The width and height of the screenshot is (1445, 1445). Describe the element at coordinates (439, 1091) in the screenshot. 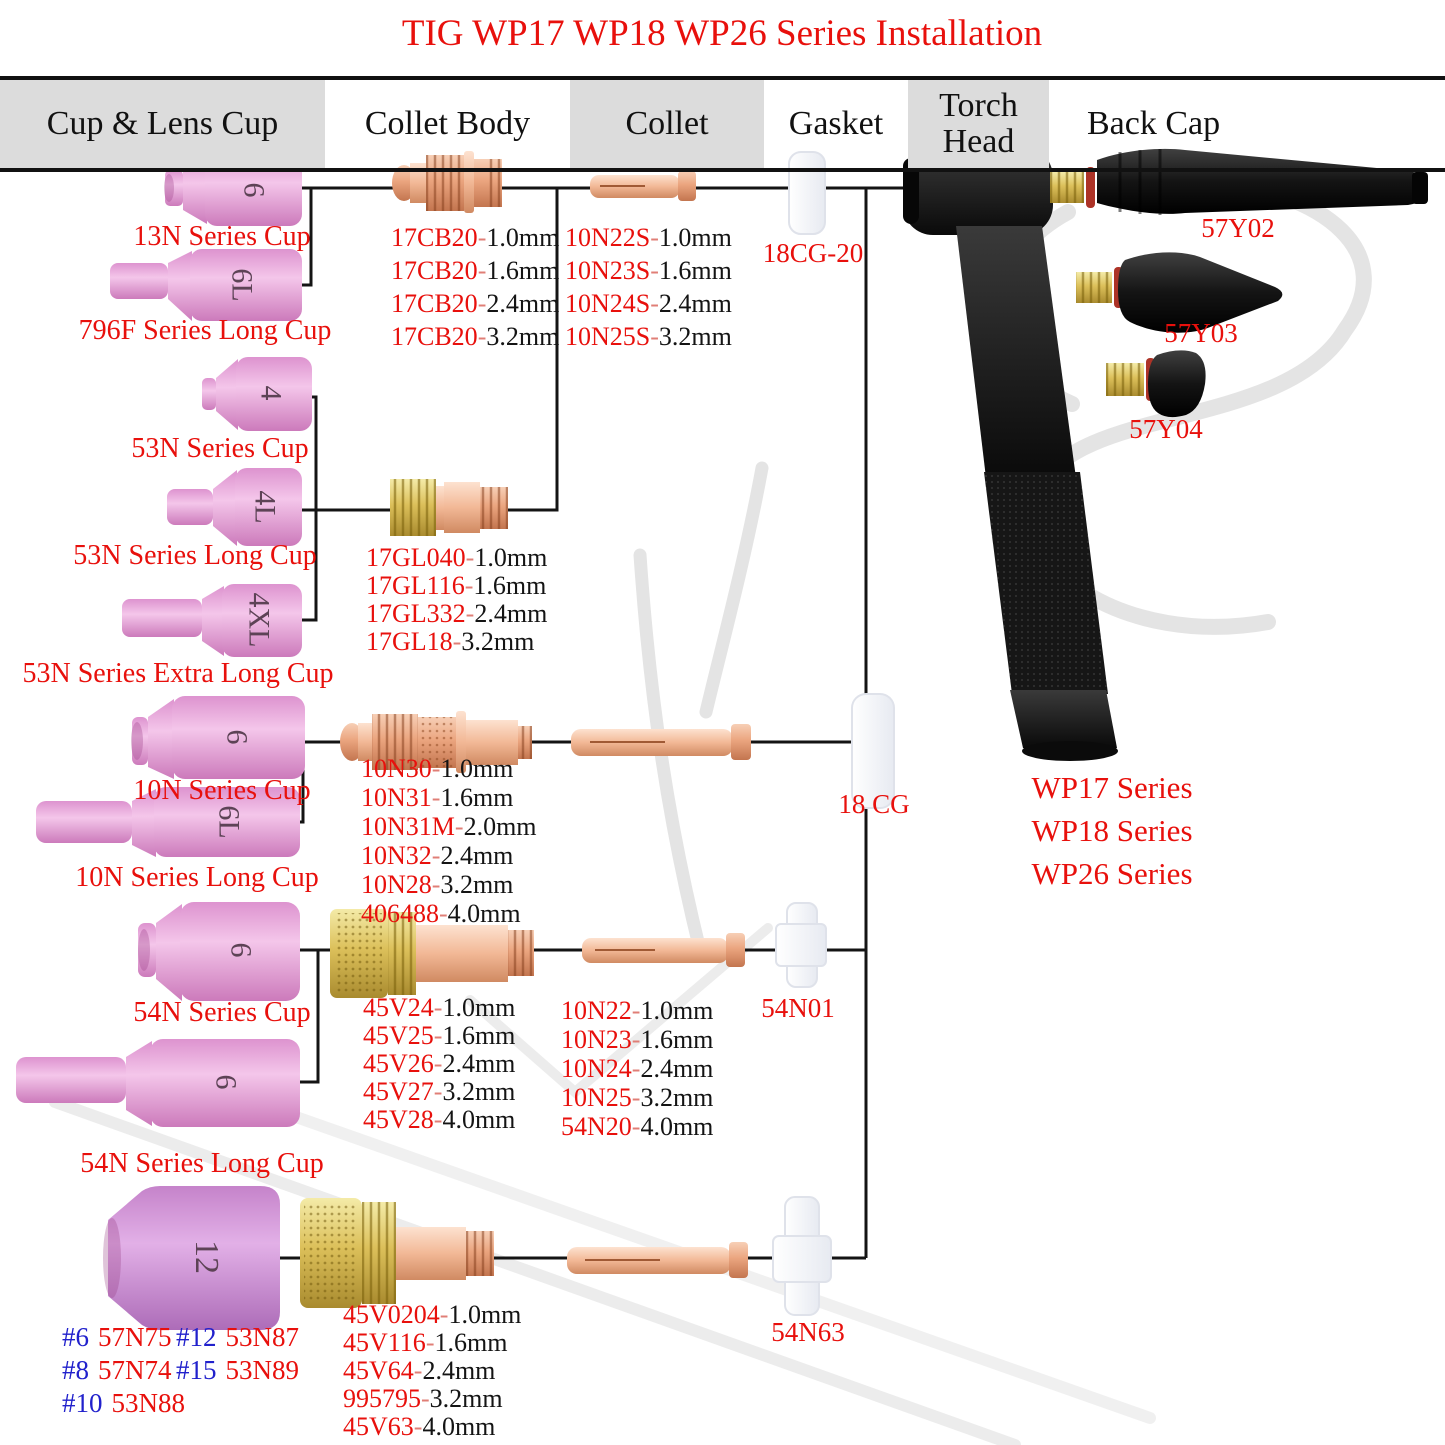

I see `part-size-item: 45V27-3.2mm` at that location.